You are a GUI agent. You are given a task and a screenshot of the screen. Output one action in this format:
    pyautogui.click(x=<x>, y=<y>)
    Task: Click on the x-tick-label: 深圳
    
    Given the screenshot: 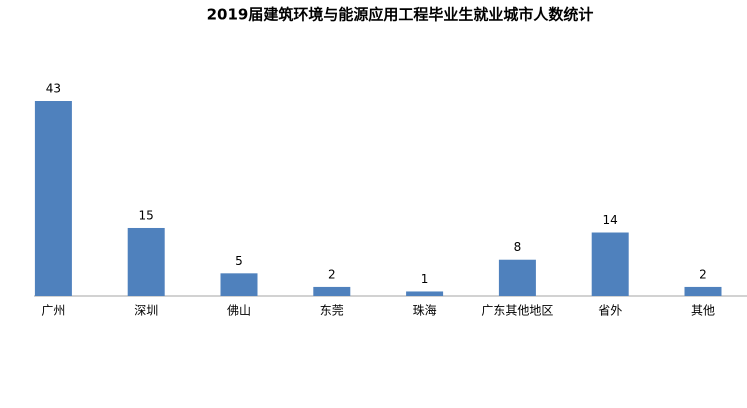 What is the action you would take?
    pyautogui.click(x=146, y=311)
    